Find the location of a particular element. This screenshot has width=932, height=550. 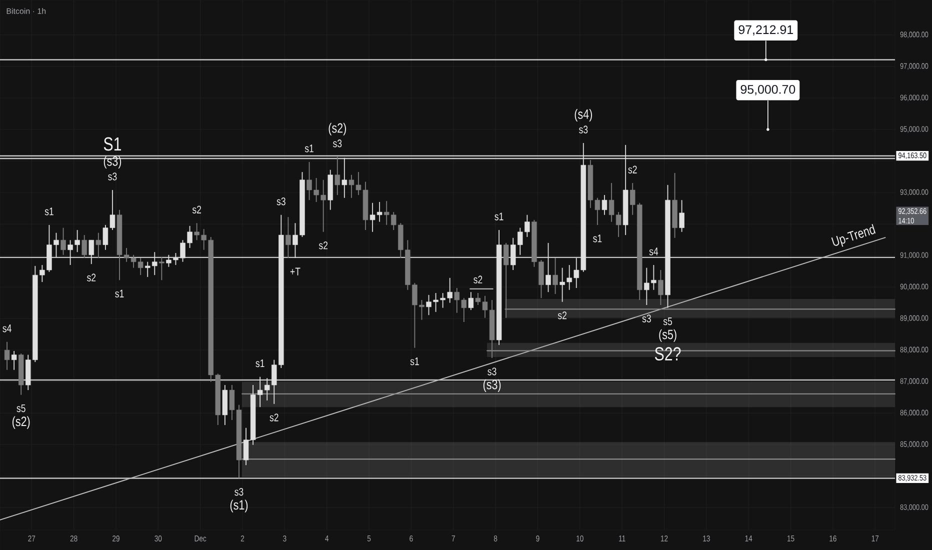

x-tick-label: 6 is located at coordinates (411, 539).